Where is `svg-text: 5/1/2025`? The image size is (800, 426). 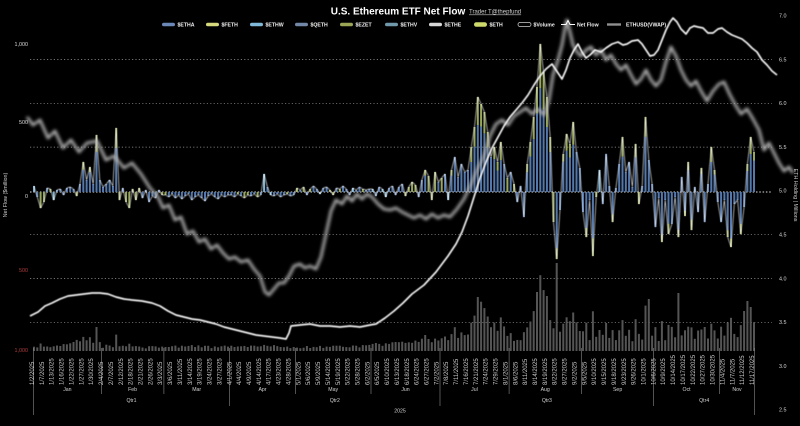 svg-text: 5/1/2025 is located at coordinates (299, 373).